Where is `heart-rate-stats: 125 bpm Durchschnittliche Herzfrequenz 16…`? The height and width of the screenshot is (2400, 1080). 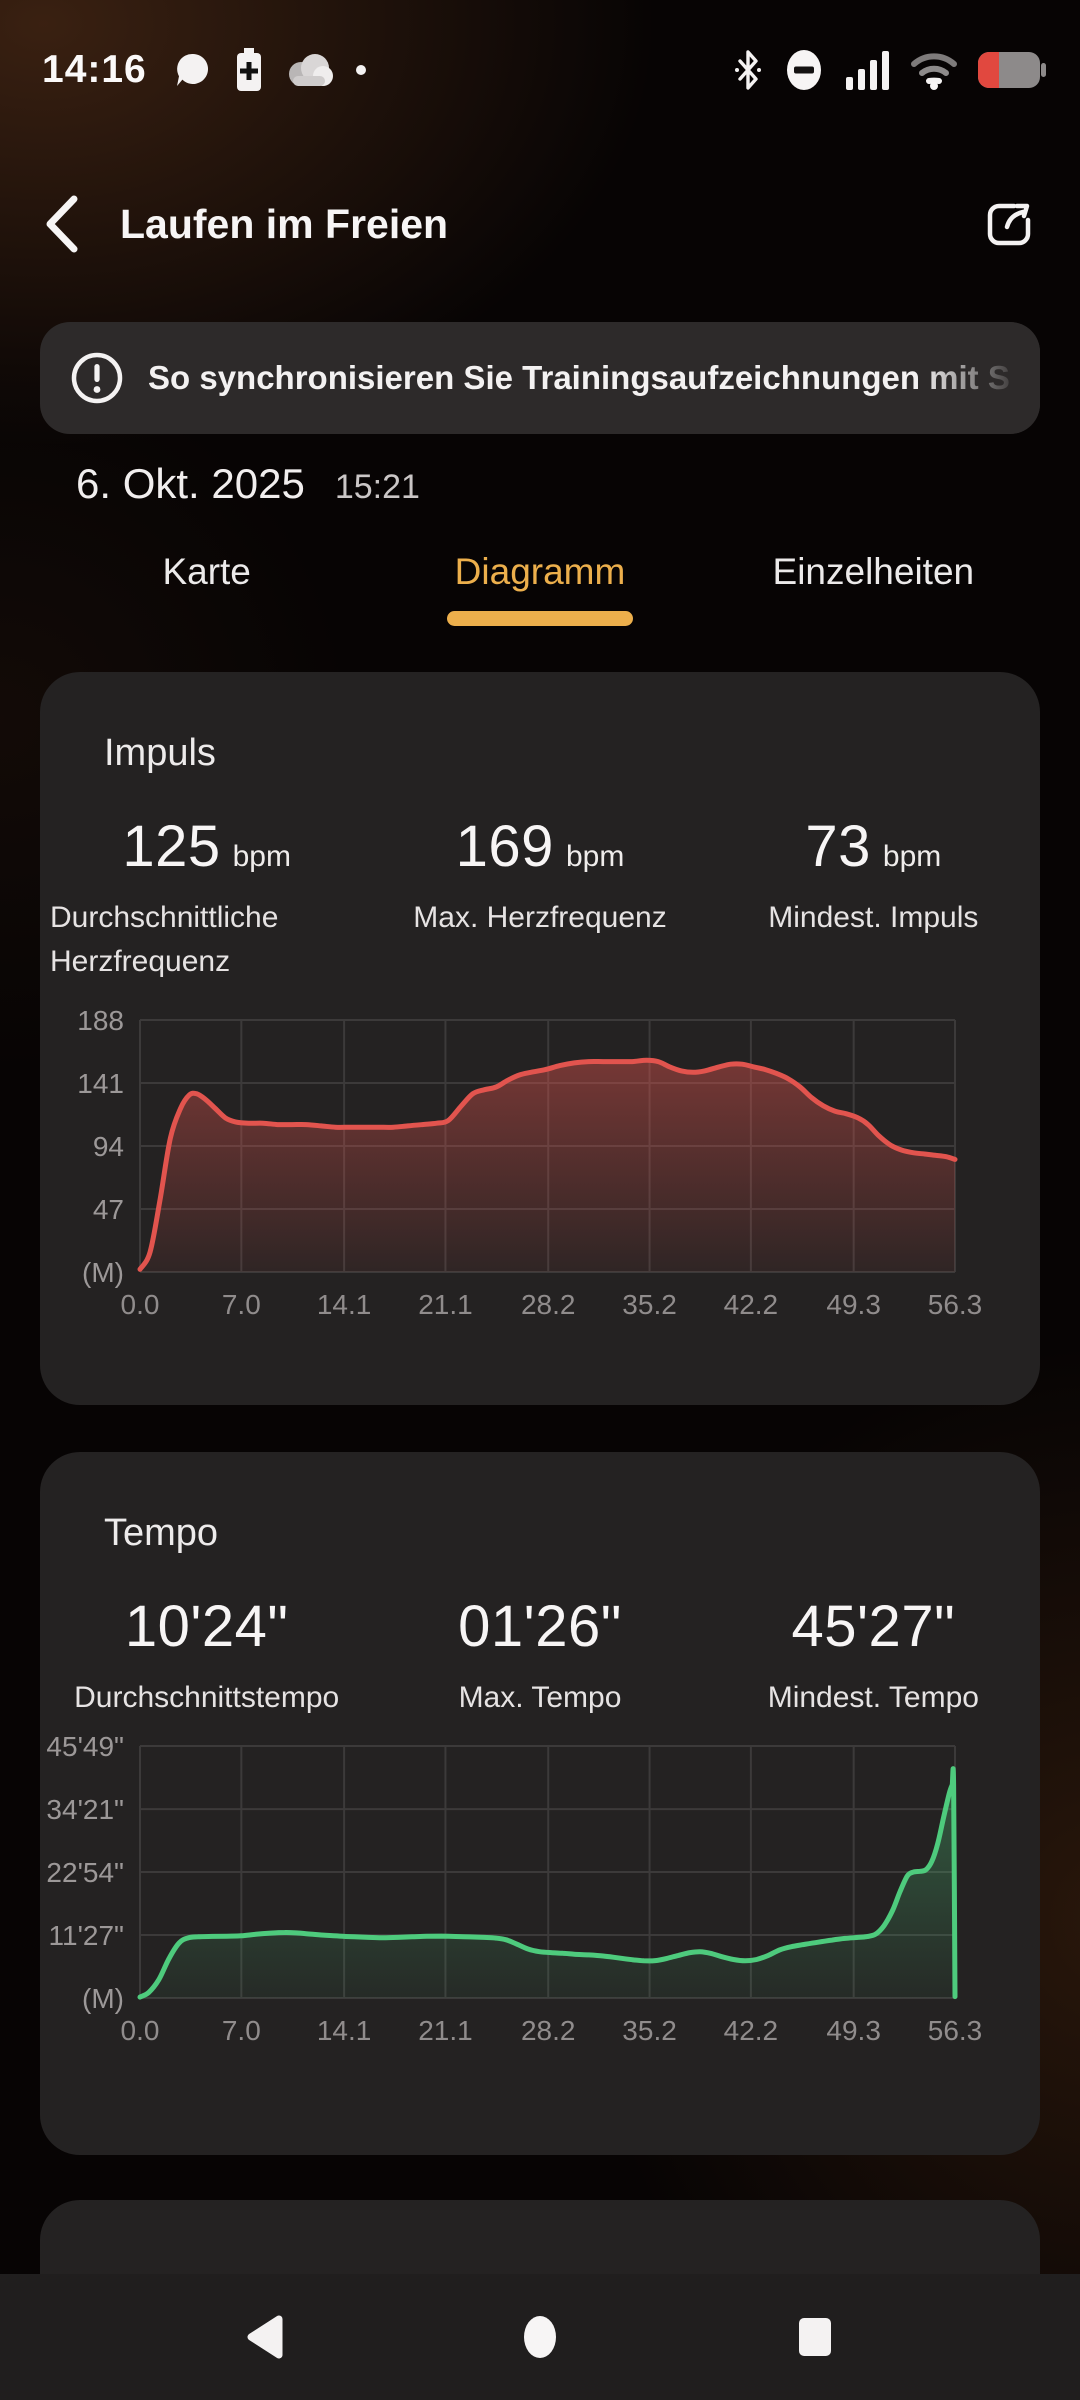
heart-rate-stats: 125 bpm Durchschnittliche Herzfrequenz 16… is located at coordinates (540, 898).